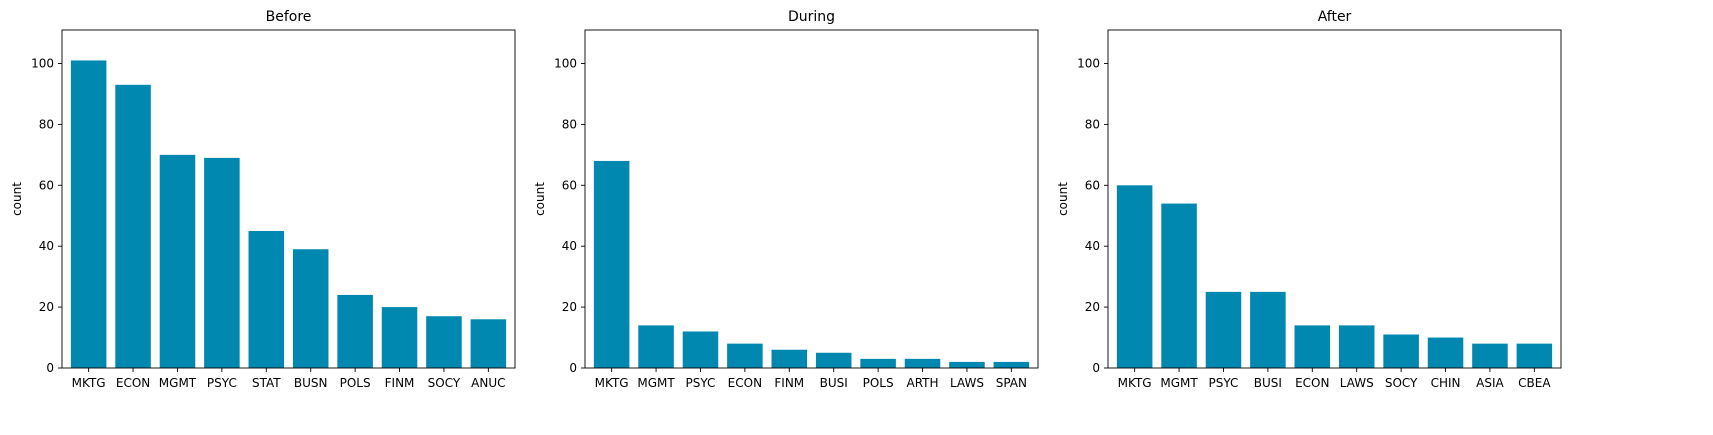  What do you see at coordinates (811, 17) in the screenshot?
I see `during-title: During` at bounding box center [811, 17].